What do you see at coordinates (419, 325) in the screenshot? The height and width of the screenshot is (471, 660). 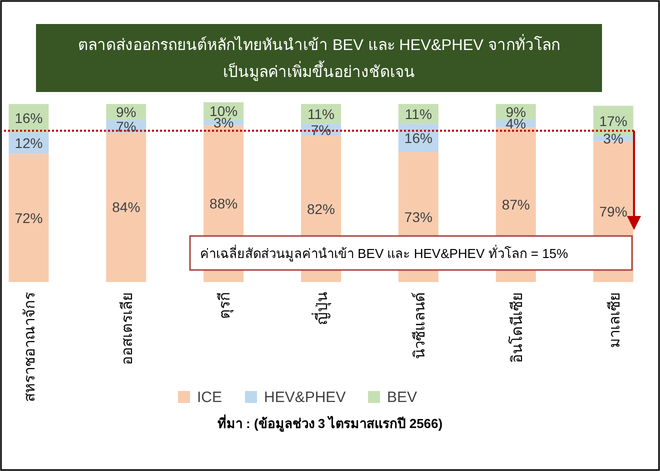 I see `x-tick-label: นิวซีแลนด์` at bounding box center [419, 325].